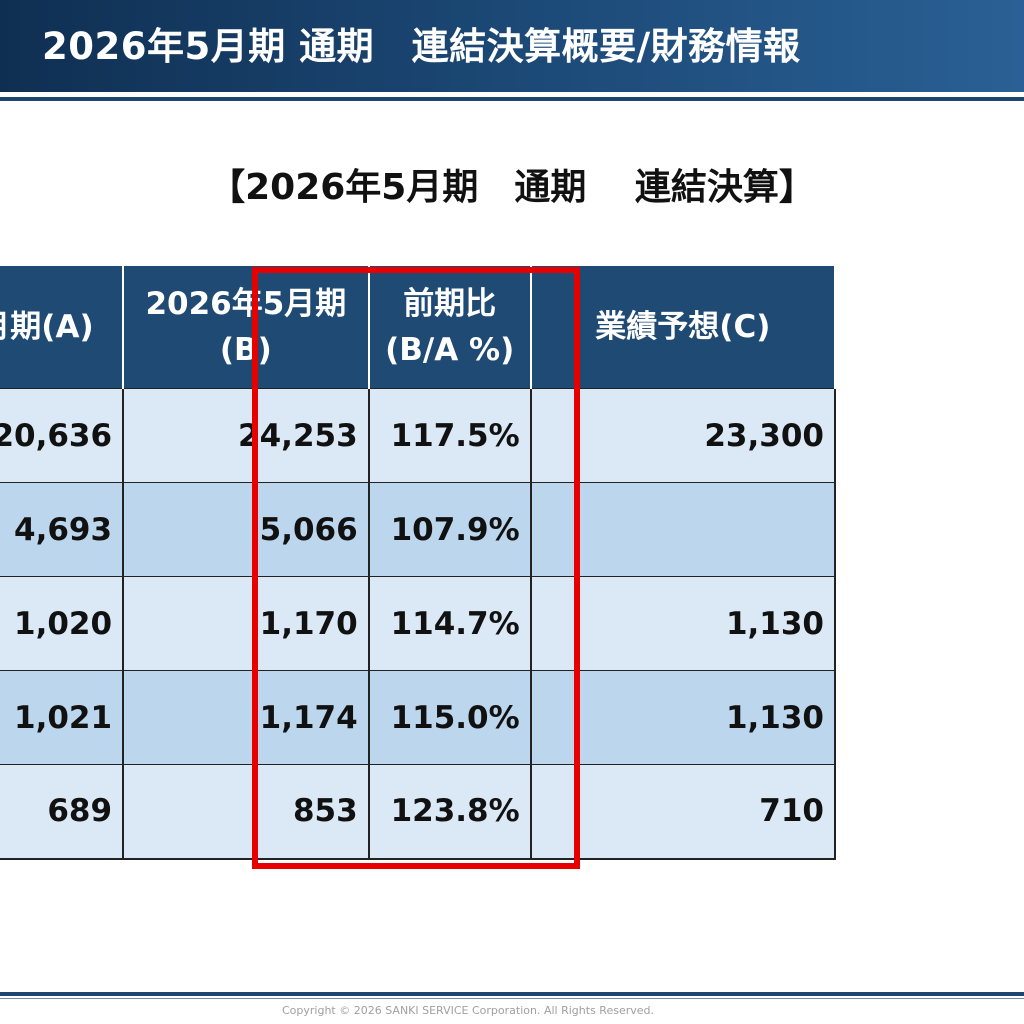 The image size is (1024, 1024). I want to click on table-row: 689 853 123.8% 710, so click(418, 812).